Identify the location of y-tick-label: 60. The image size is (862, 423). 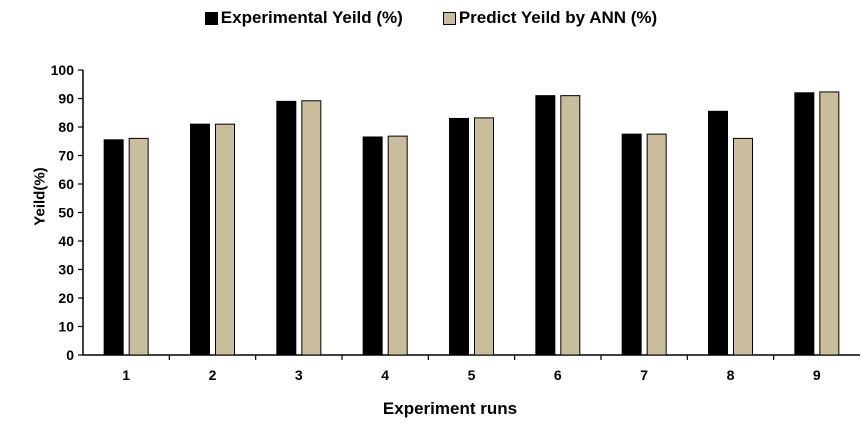
(66, 184).